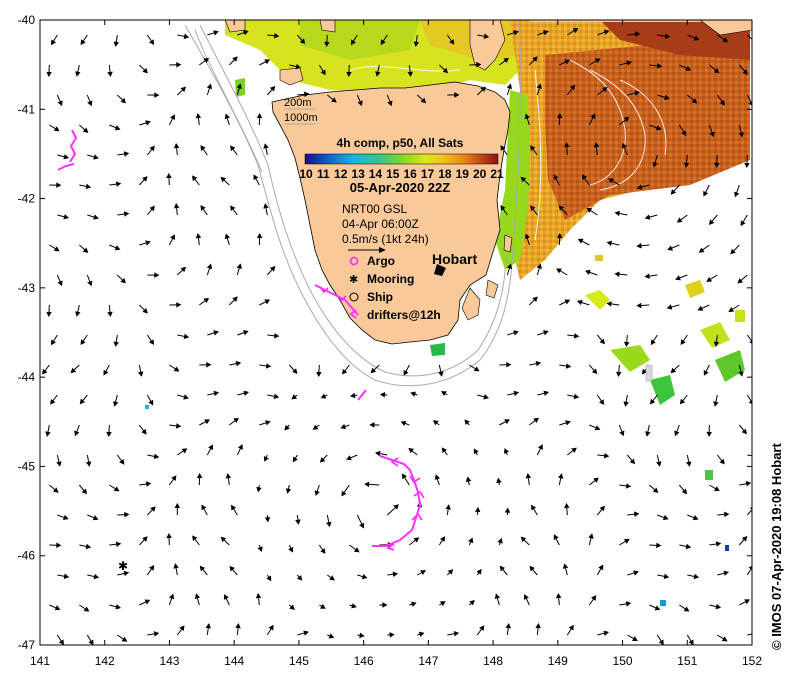 Image resolution: width=792 pixels, height=678 pixels. I want to click on legend-ship: Ship, so click(380, 297).